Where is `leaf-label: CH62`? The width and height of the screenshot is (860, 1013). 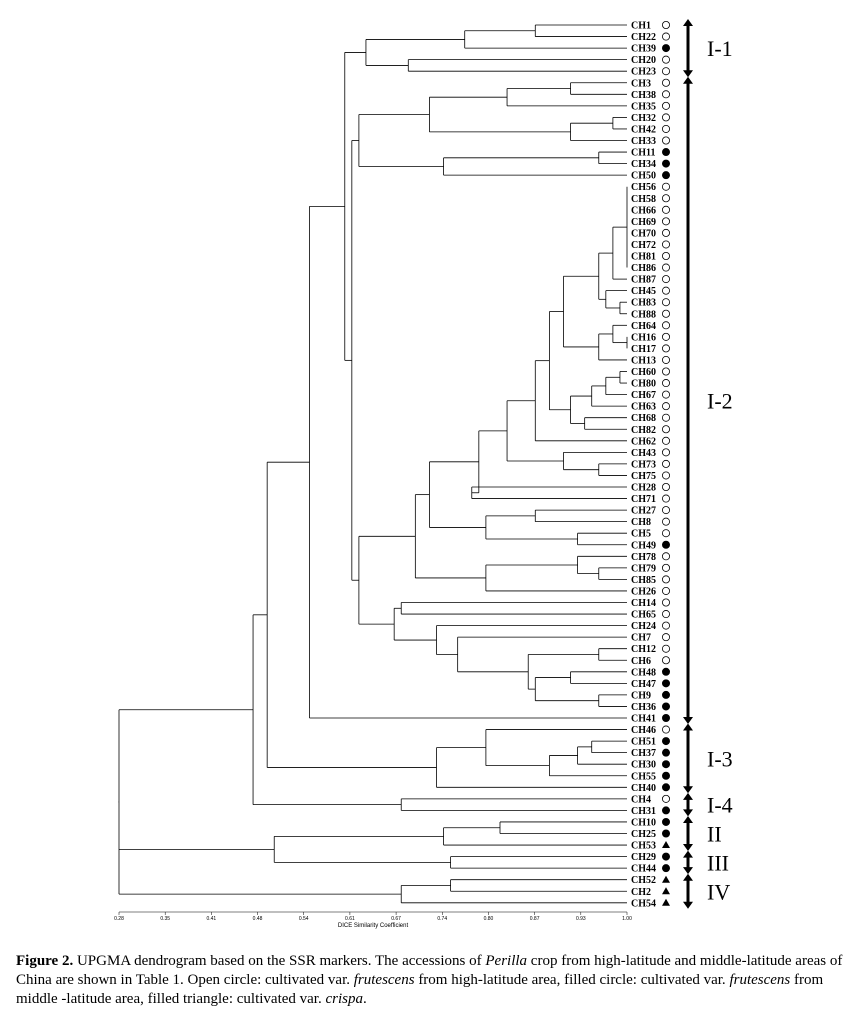
leaf-label: CH62 is located at coordinates (643, 441).